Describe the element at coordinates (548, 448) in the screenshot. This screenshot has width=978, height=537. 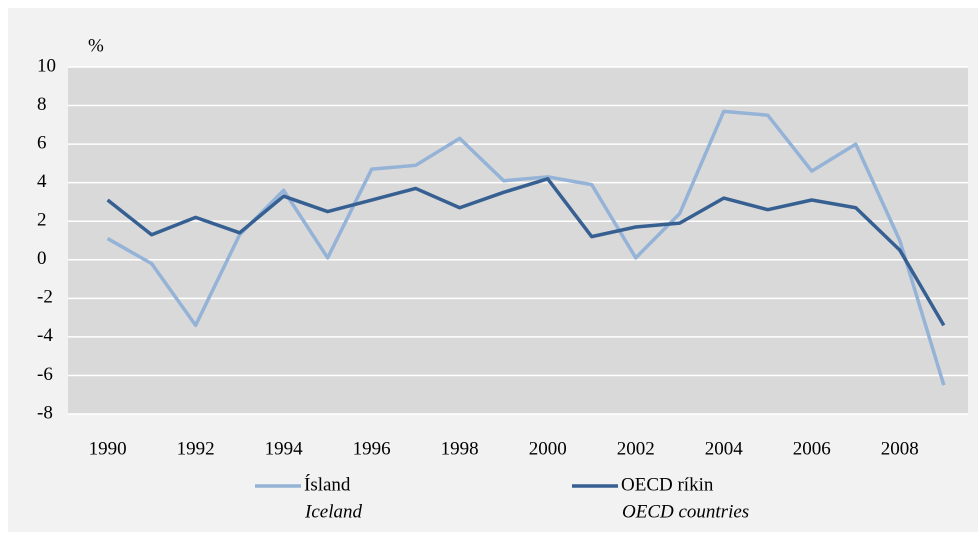
I see `x-tick-label: 2000` at that location.